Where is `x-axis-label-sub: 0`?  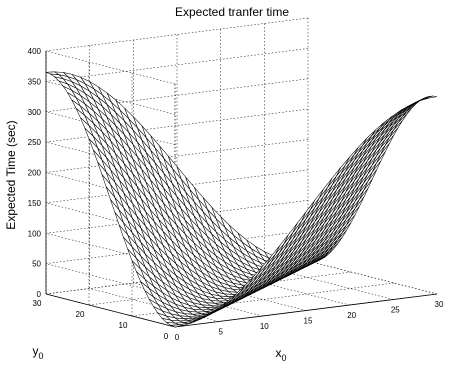 x-axis-label-sub: 0 is located at coordinates (283, 358).